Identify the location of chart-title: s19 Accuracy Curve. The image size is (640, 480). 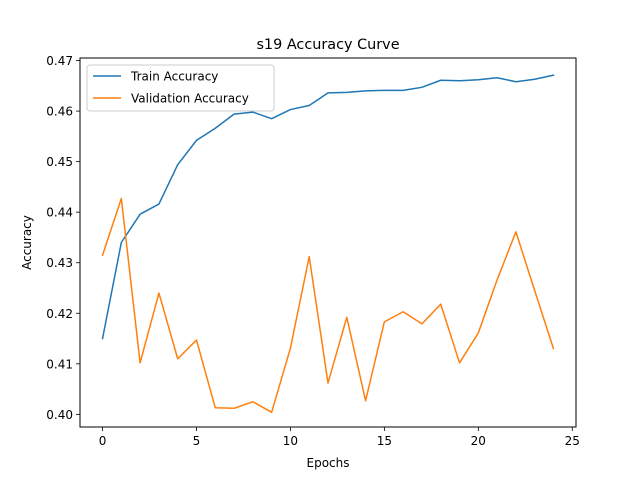
(327, 45).